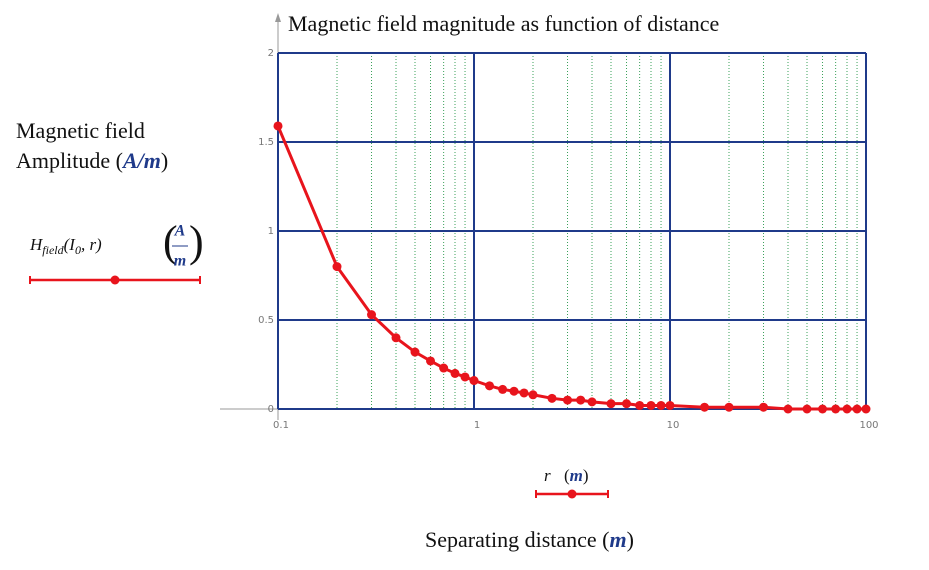 The image size is (929, 570). I want to click on x-tick-label: 0.1, so click(281, 425).